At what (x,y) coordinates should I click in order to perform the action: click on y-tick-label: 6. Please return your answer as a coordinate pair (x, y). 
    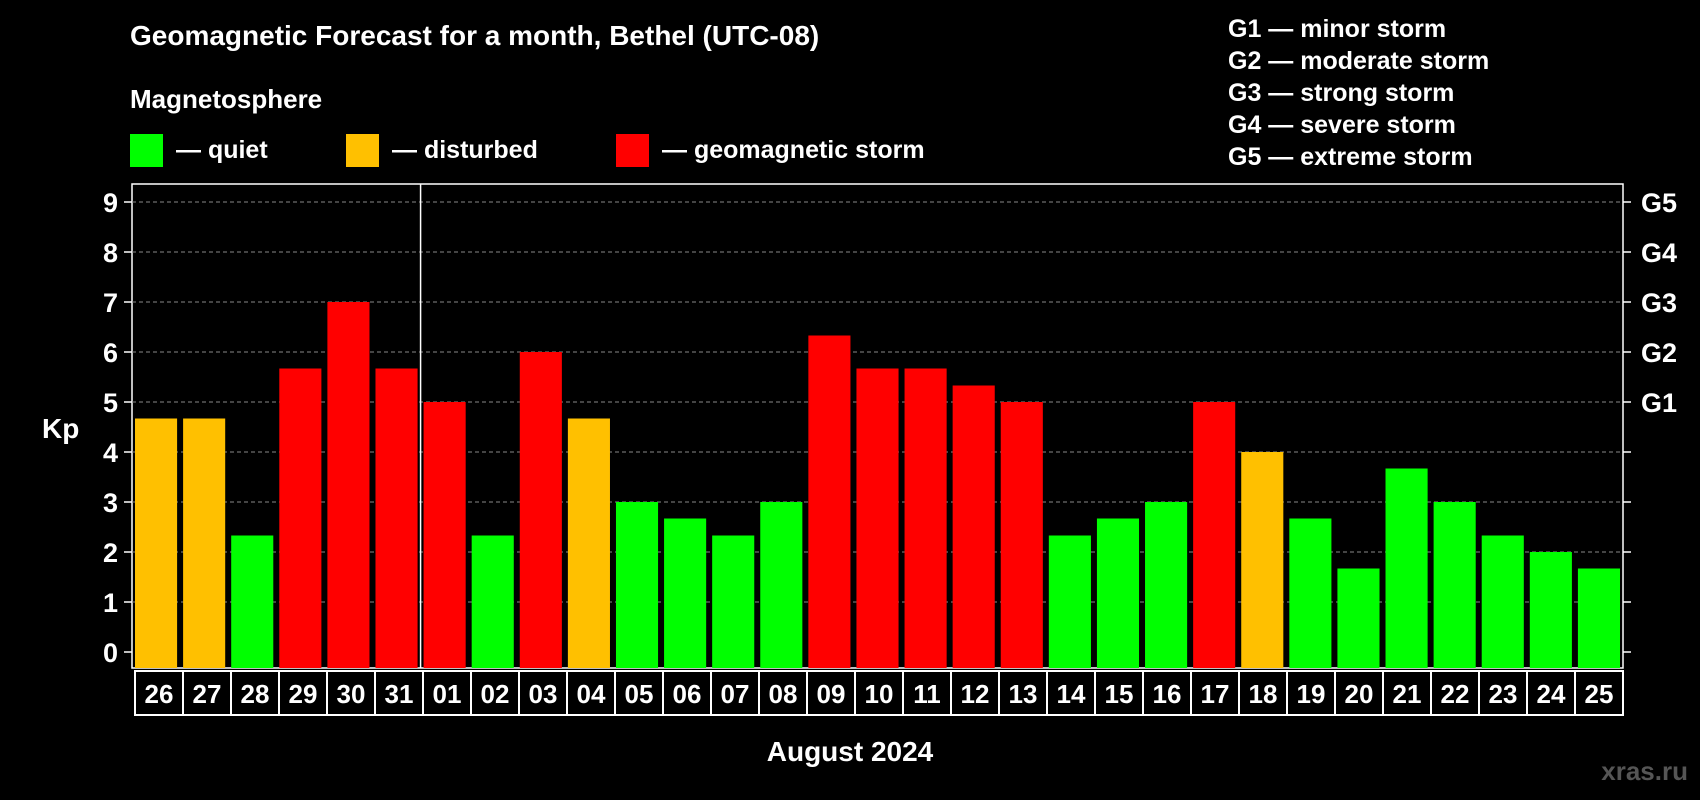
    Looking at the image, I should click on (110, 353).